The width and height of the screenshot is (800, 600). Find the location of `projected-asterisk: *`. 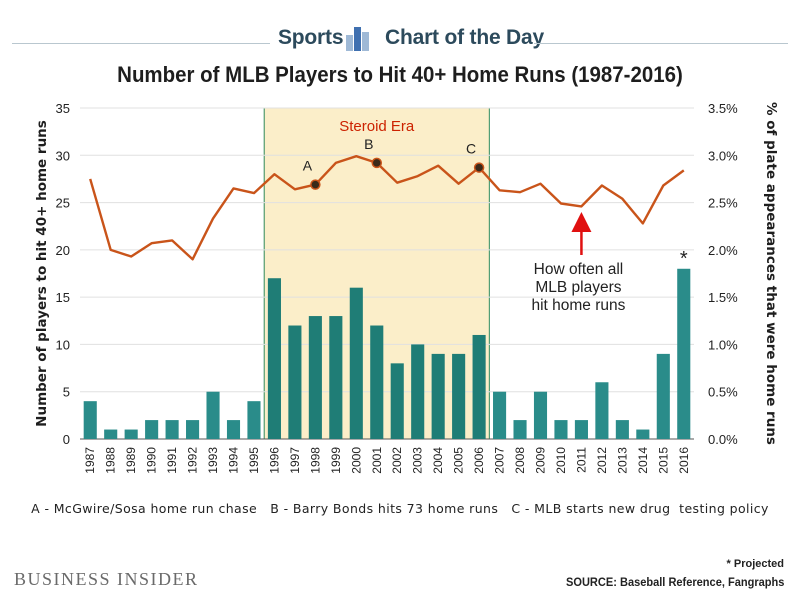

projected-asterisk: * is located at coordinates (684, 259).